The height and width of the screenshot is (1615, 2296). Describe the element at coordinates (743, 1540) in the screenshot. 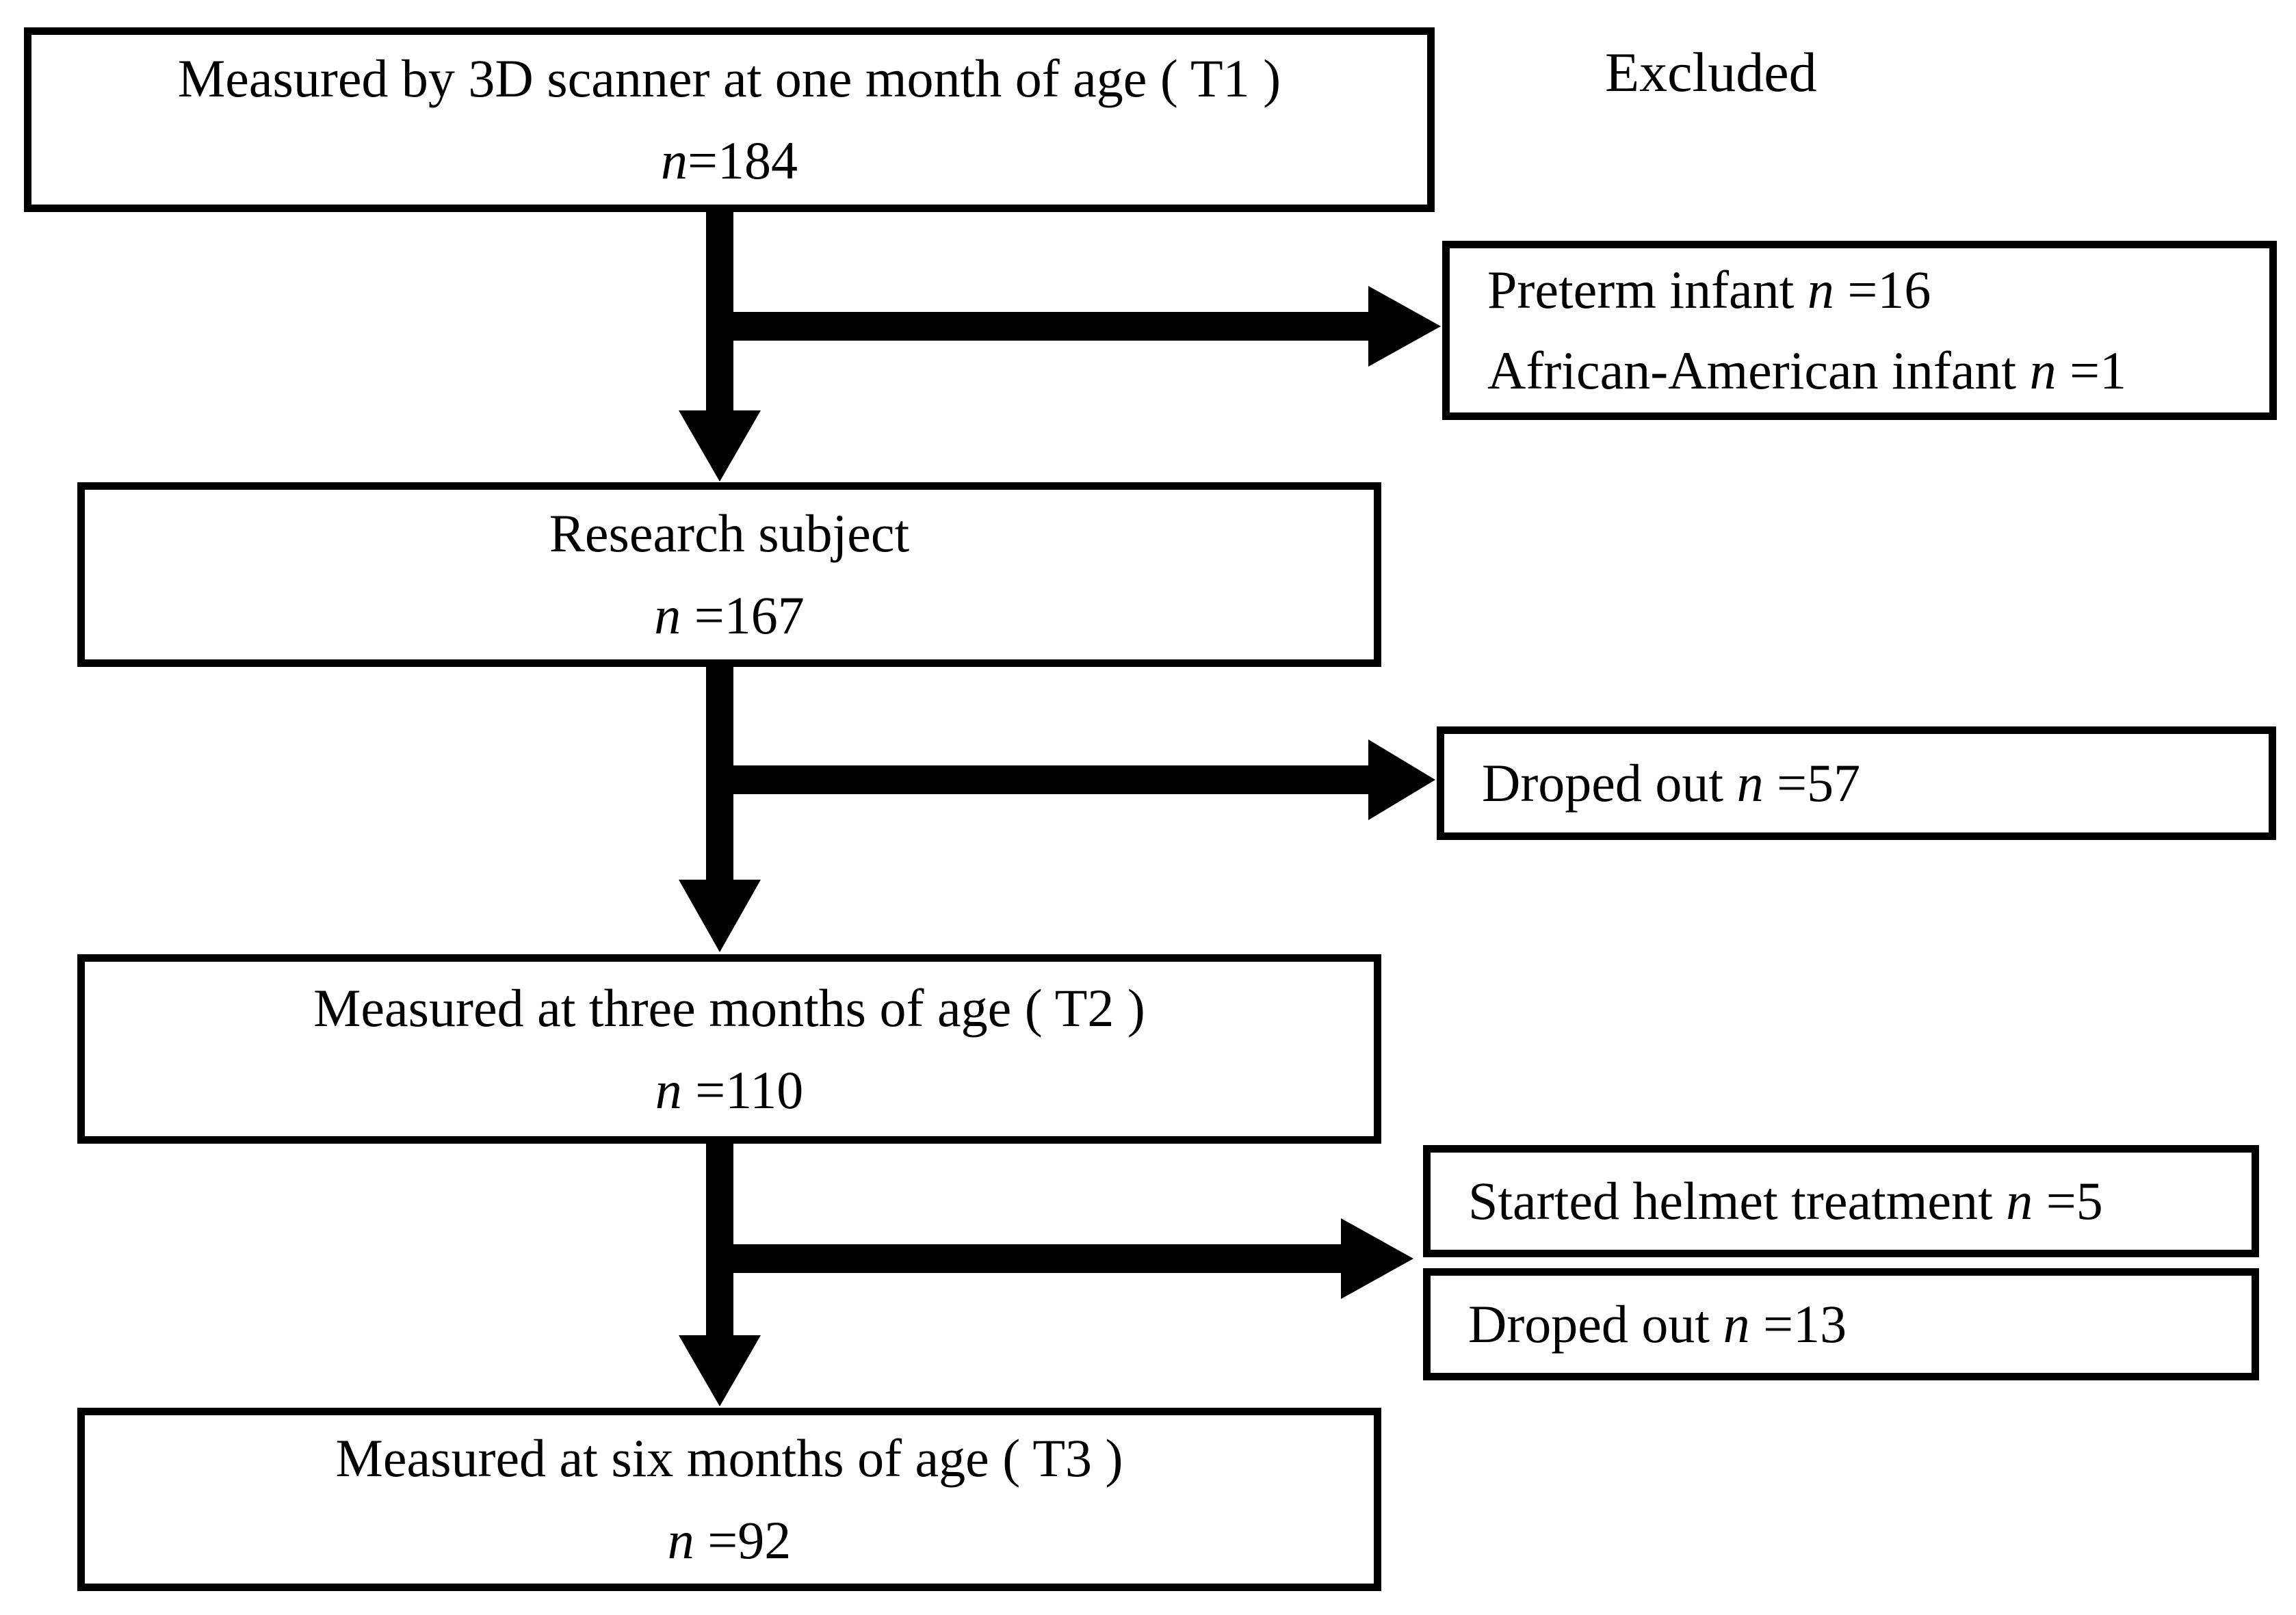

I see `n-value: =92` at that location.